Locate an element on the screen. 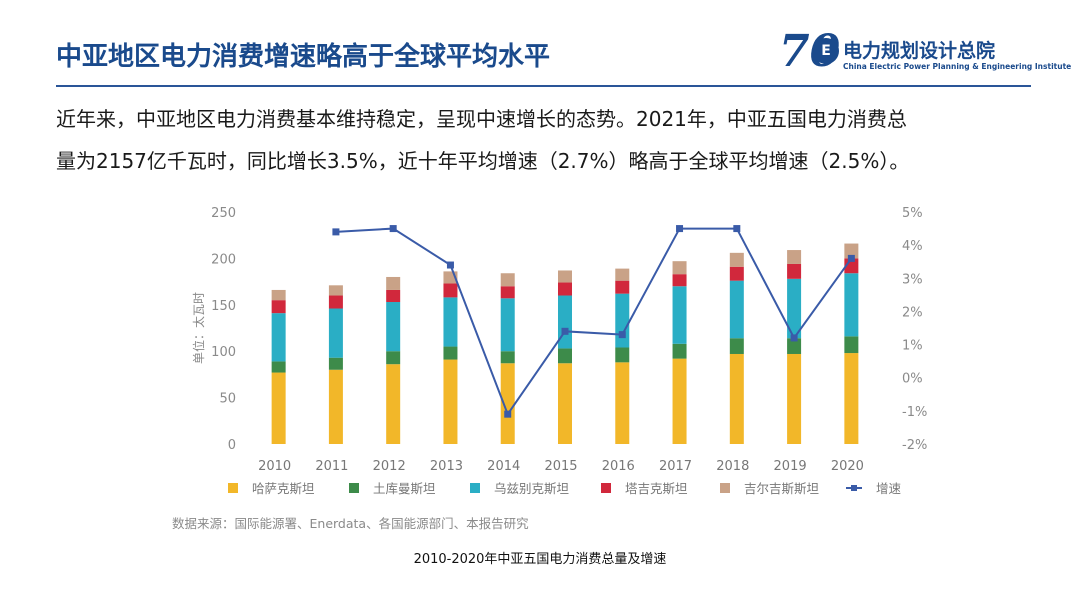 The image size is (1080, 599). x-tick-label: 2015 is located at coordinates (560, 466).